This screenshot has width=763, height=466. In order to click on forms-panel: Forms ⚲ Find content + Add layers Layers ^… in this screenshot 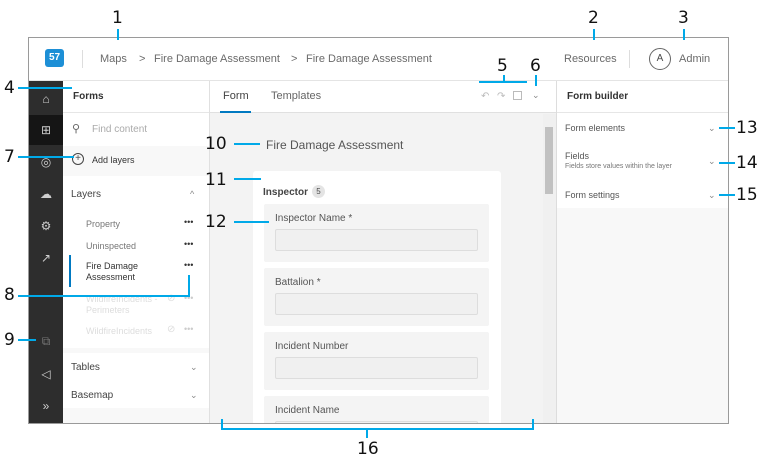, I will do `click(136, 252)`.